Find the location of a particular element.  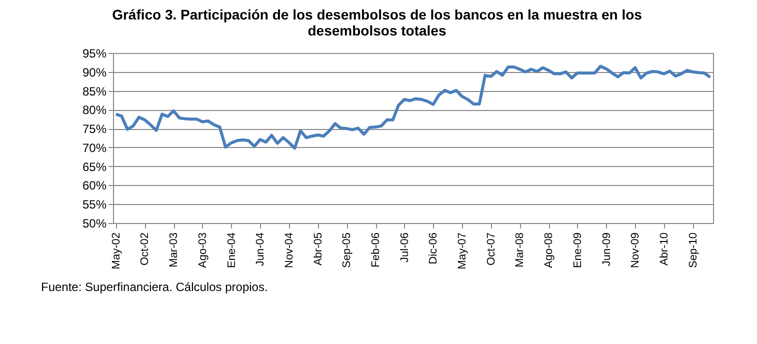

y-tick-label: 95% is located at coordinates (94, 53).